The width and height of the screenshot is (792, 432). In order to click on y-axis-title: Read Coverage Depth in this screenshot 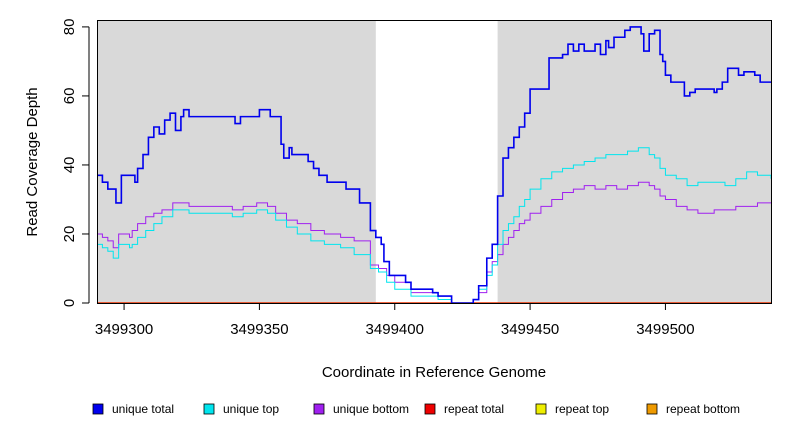, I will do `click(32, 161)`.